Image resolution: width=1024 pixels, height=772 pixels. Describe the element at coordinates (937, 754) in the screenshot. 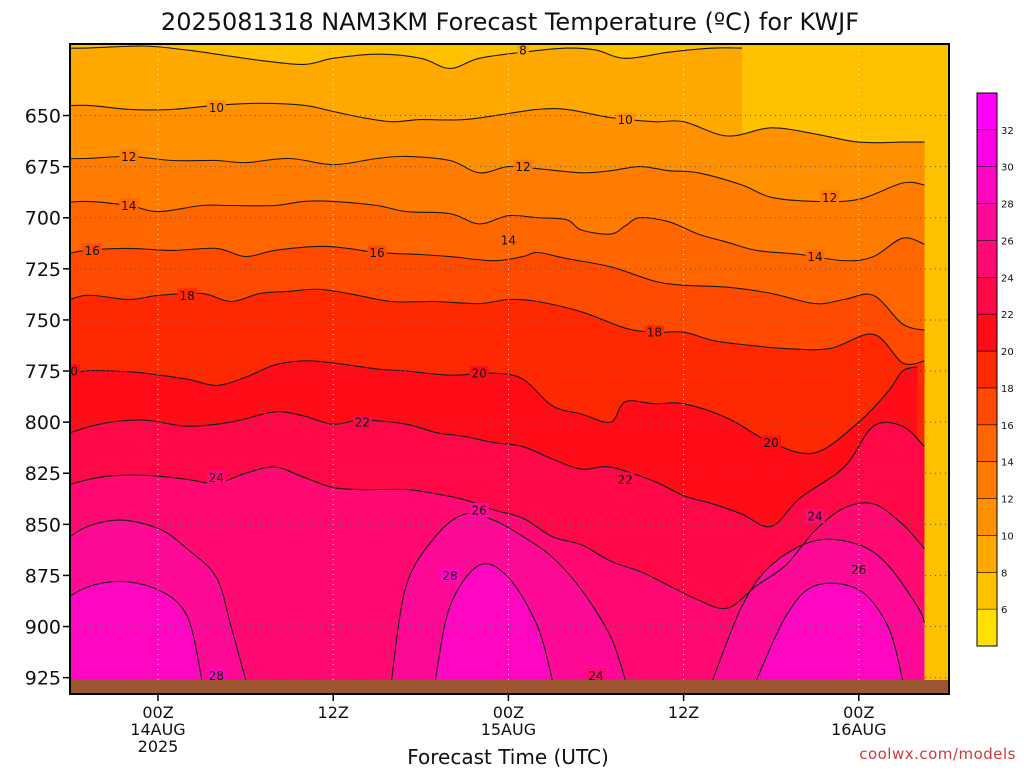

I see `credit-text: coolwx.com/models` at that location.